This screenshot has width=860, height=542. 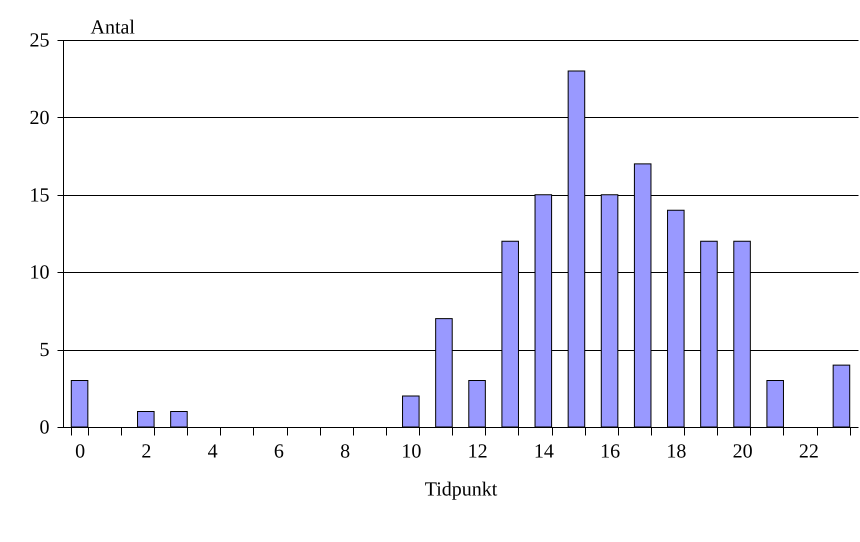 I want to click on x-tick-label: 2, so click(x=146, y=451).